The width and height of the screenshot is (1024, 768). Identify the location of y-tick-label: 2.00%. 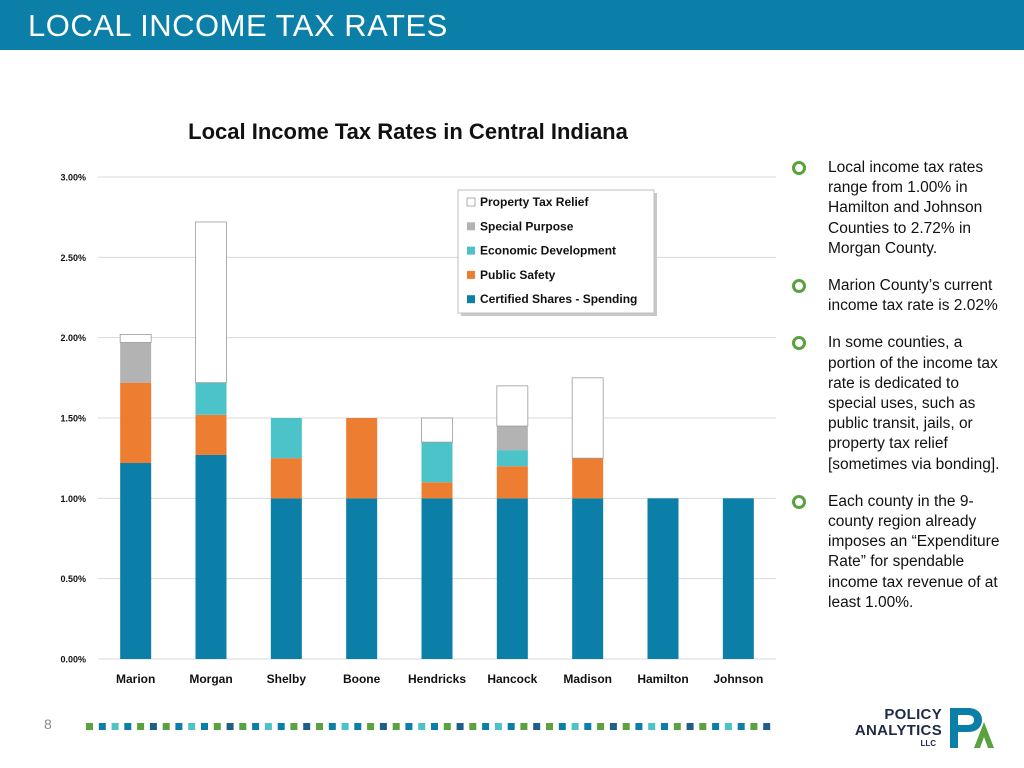
(73, 338).